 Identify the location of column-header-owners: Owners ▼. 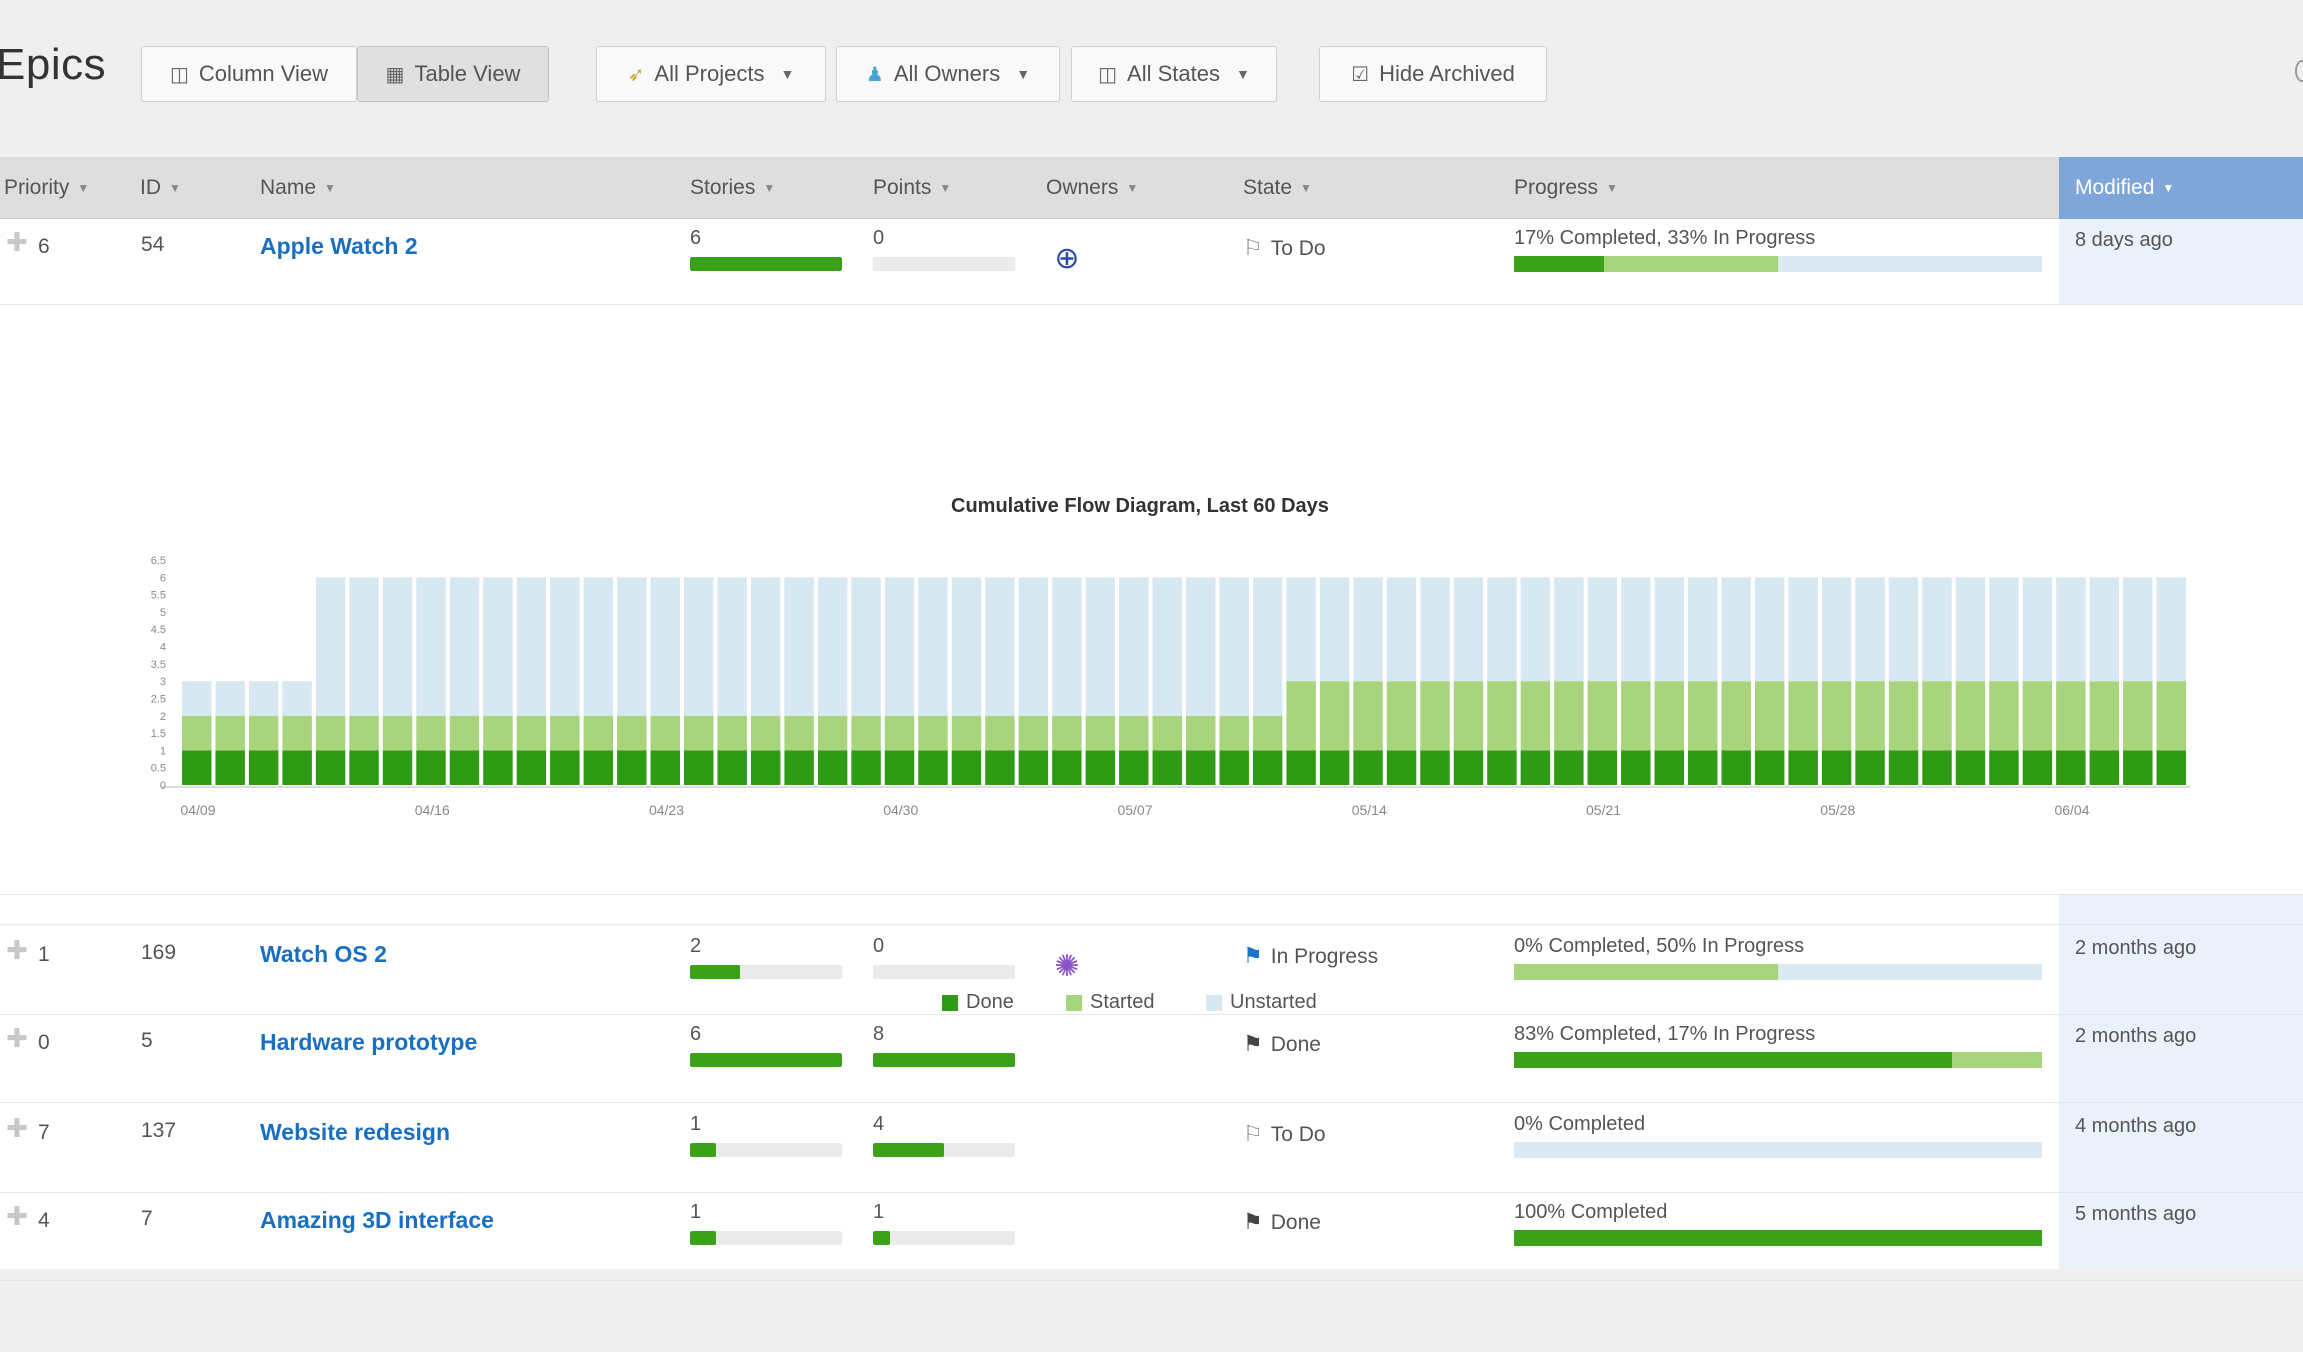
(1092, 188).